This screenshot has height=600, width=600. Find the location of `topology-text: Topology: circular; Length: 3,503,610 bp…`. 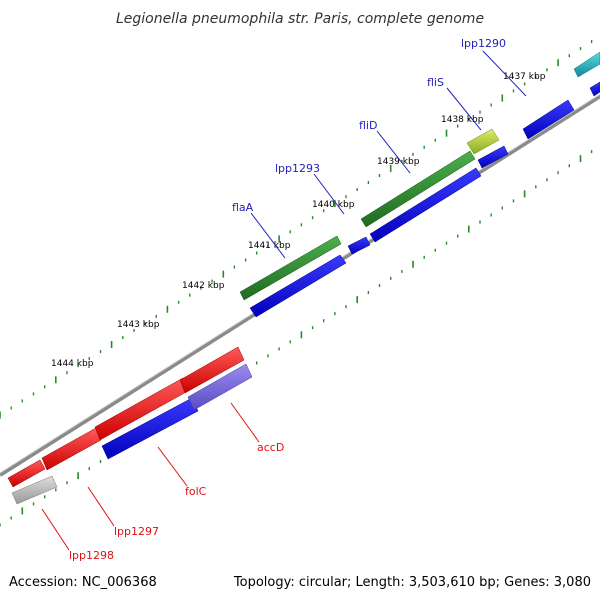

topology-text: Topology: circular; Length: 3,503,610 bp… is located at coordinates (412, 582).